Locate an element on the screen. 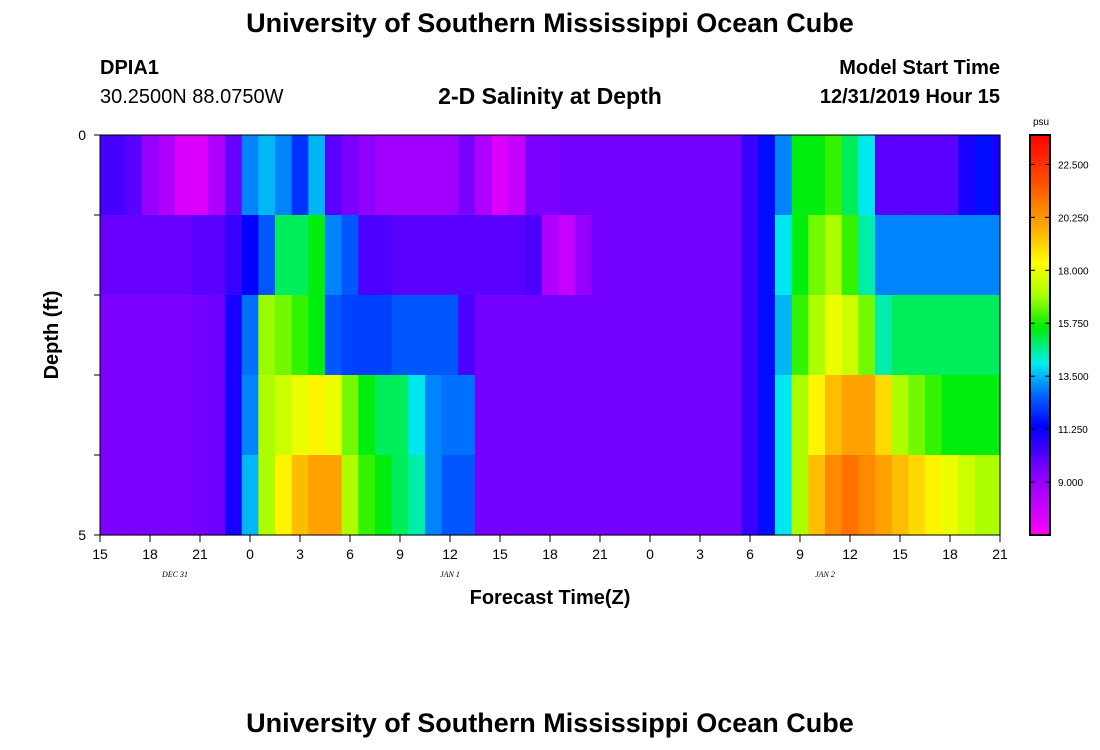 The height and width of the screenshot is (750, 1100). x-tick-label: 6 is located at coordinates (750, 554).